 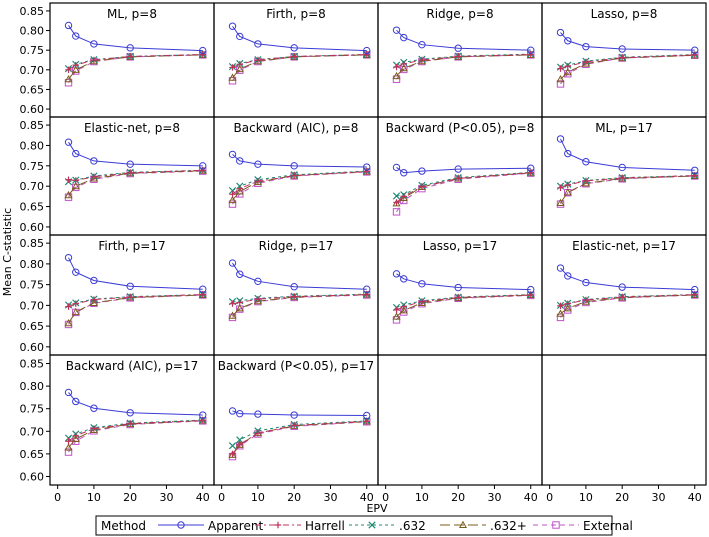 What do you see at coordinates (624, 246) in the screenshot?
I see `panel-title: Elastic-net, p=17` at bounding box center [624, 246].